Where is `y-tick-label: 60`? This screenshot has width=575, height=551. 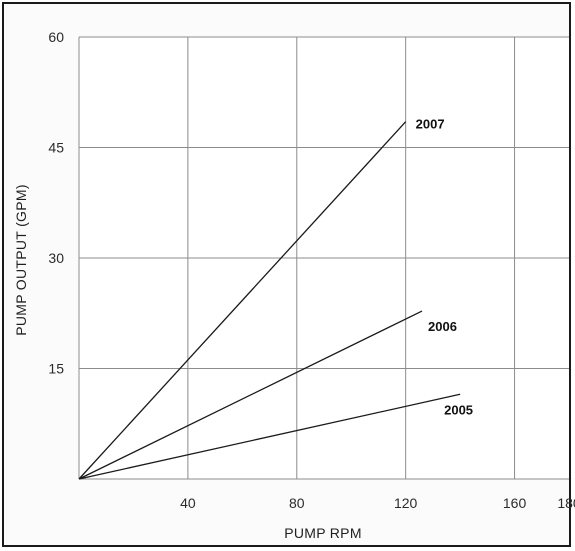 y-tick-label: 60 is located at coordinates (56, 37).